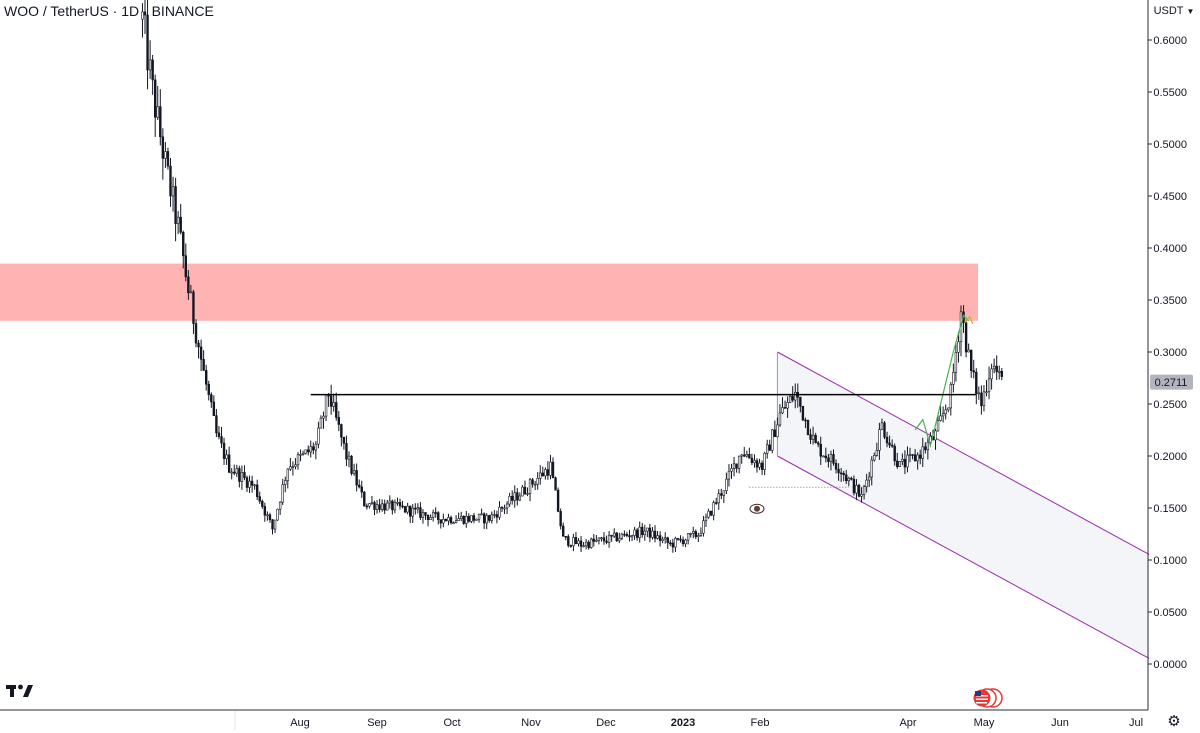 The image size is (1200, 733). I want to click on time-tick-label: Jun, so click(1060, 723).